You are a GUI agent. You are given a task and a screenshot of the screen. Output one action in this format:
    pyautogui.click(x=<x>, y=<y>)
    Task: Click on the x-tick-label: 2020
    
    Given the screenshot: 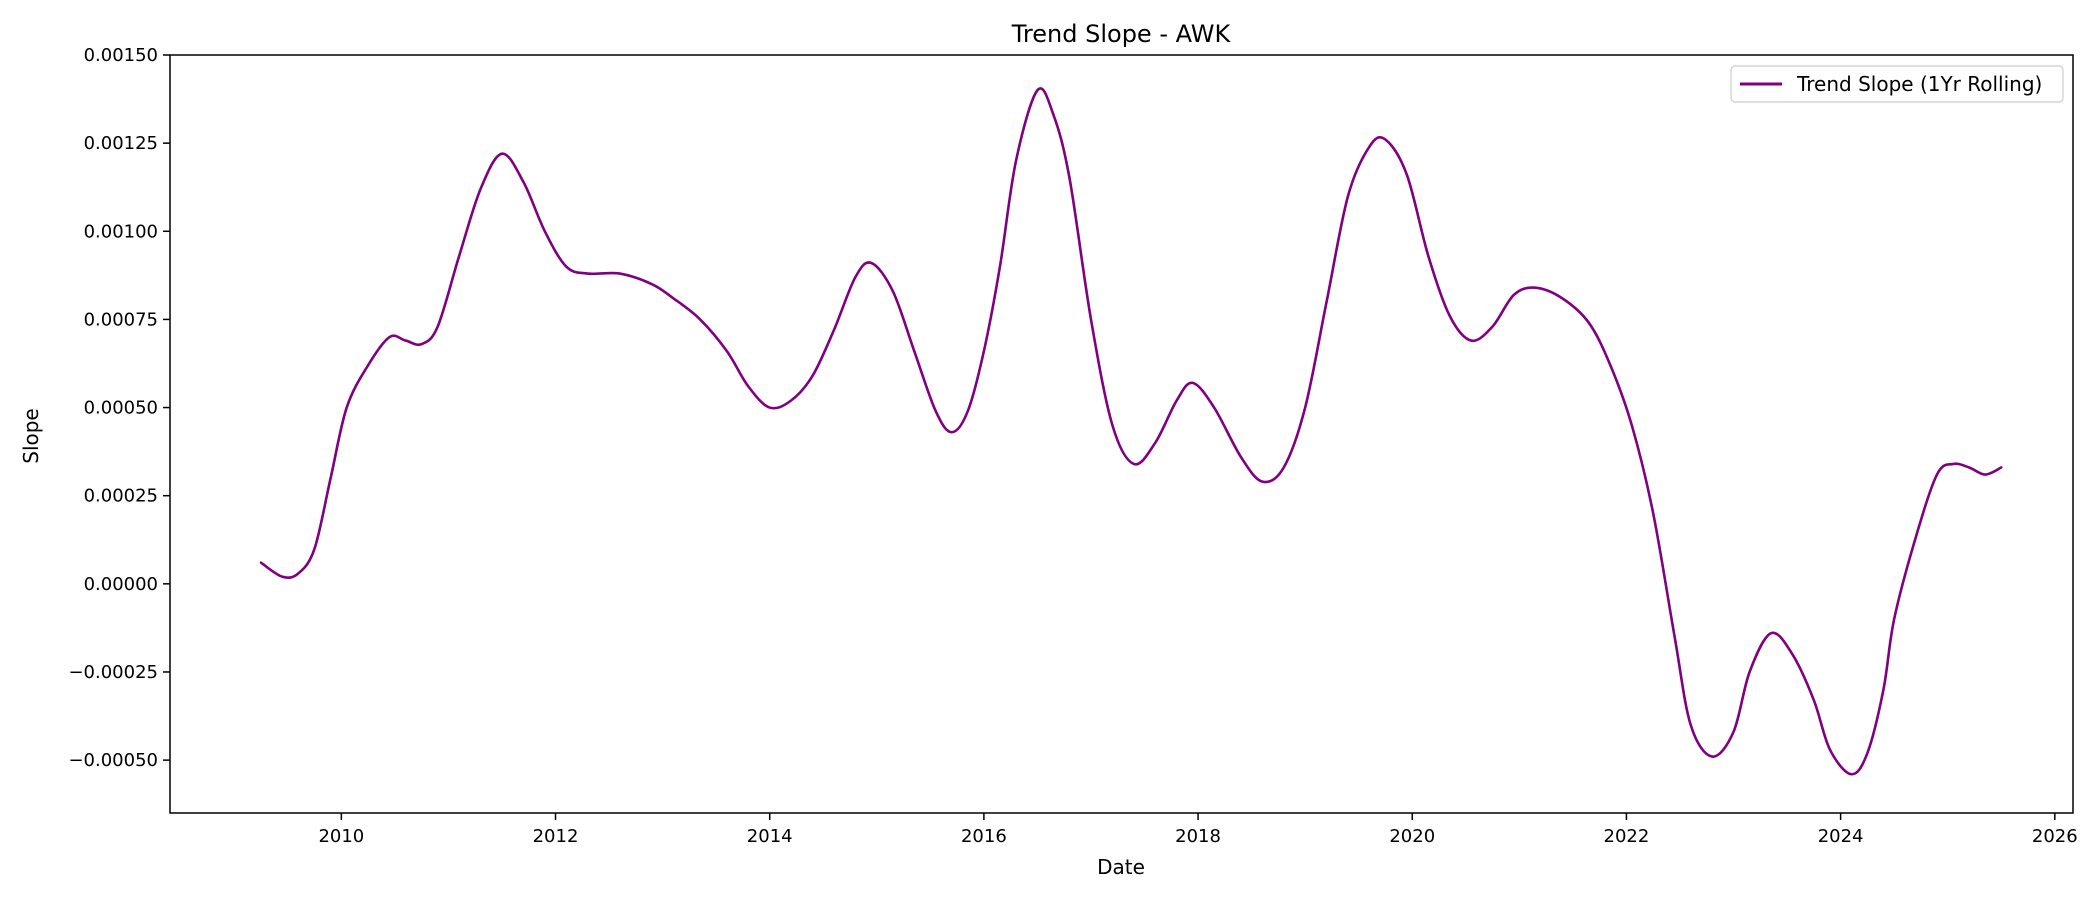 What is the action you would take?
    pyautogui.click(x=1412, y=836)
    